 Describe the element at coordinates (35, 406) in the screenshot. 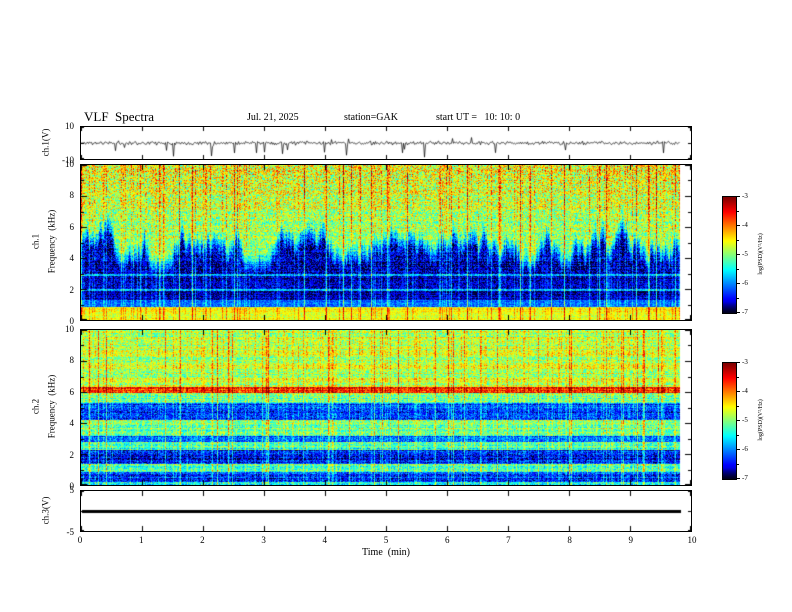

I see `ch2-spec-axis-label-channel: ch.2` at that location.